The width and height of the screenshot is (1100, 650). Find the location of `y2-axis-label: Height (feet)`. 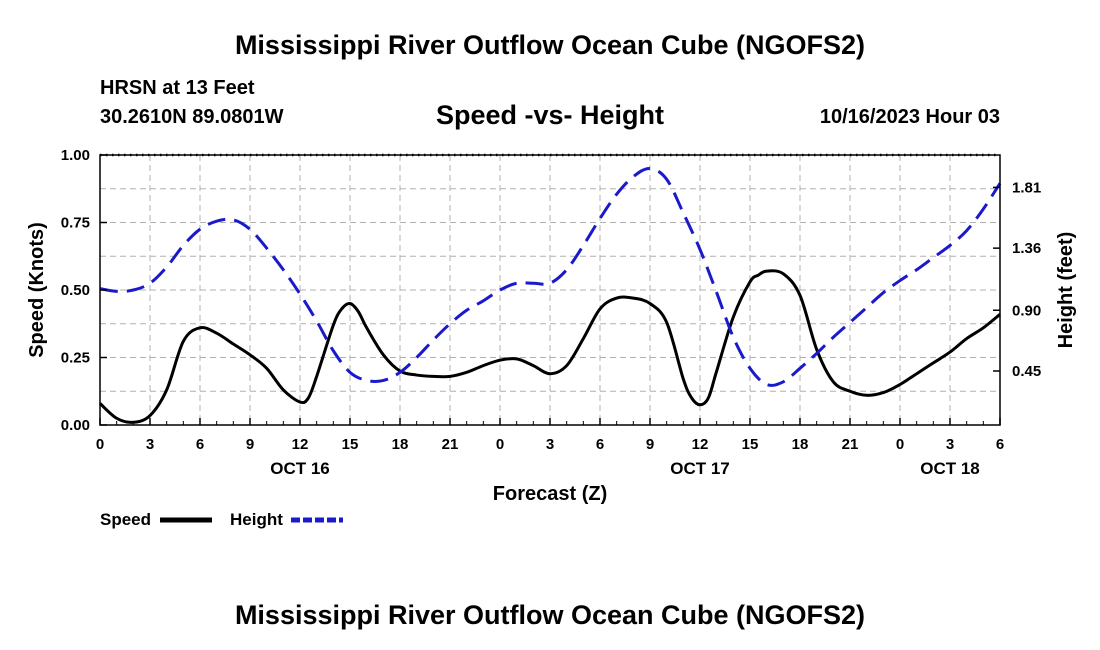

y2-axis-label: Height (feet) is located at coordinates (1066, 290).